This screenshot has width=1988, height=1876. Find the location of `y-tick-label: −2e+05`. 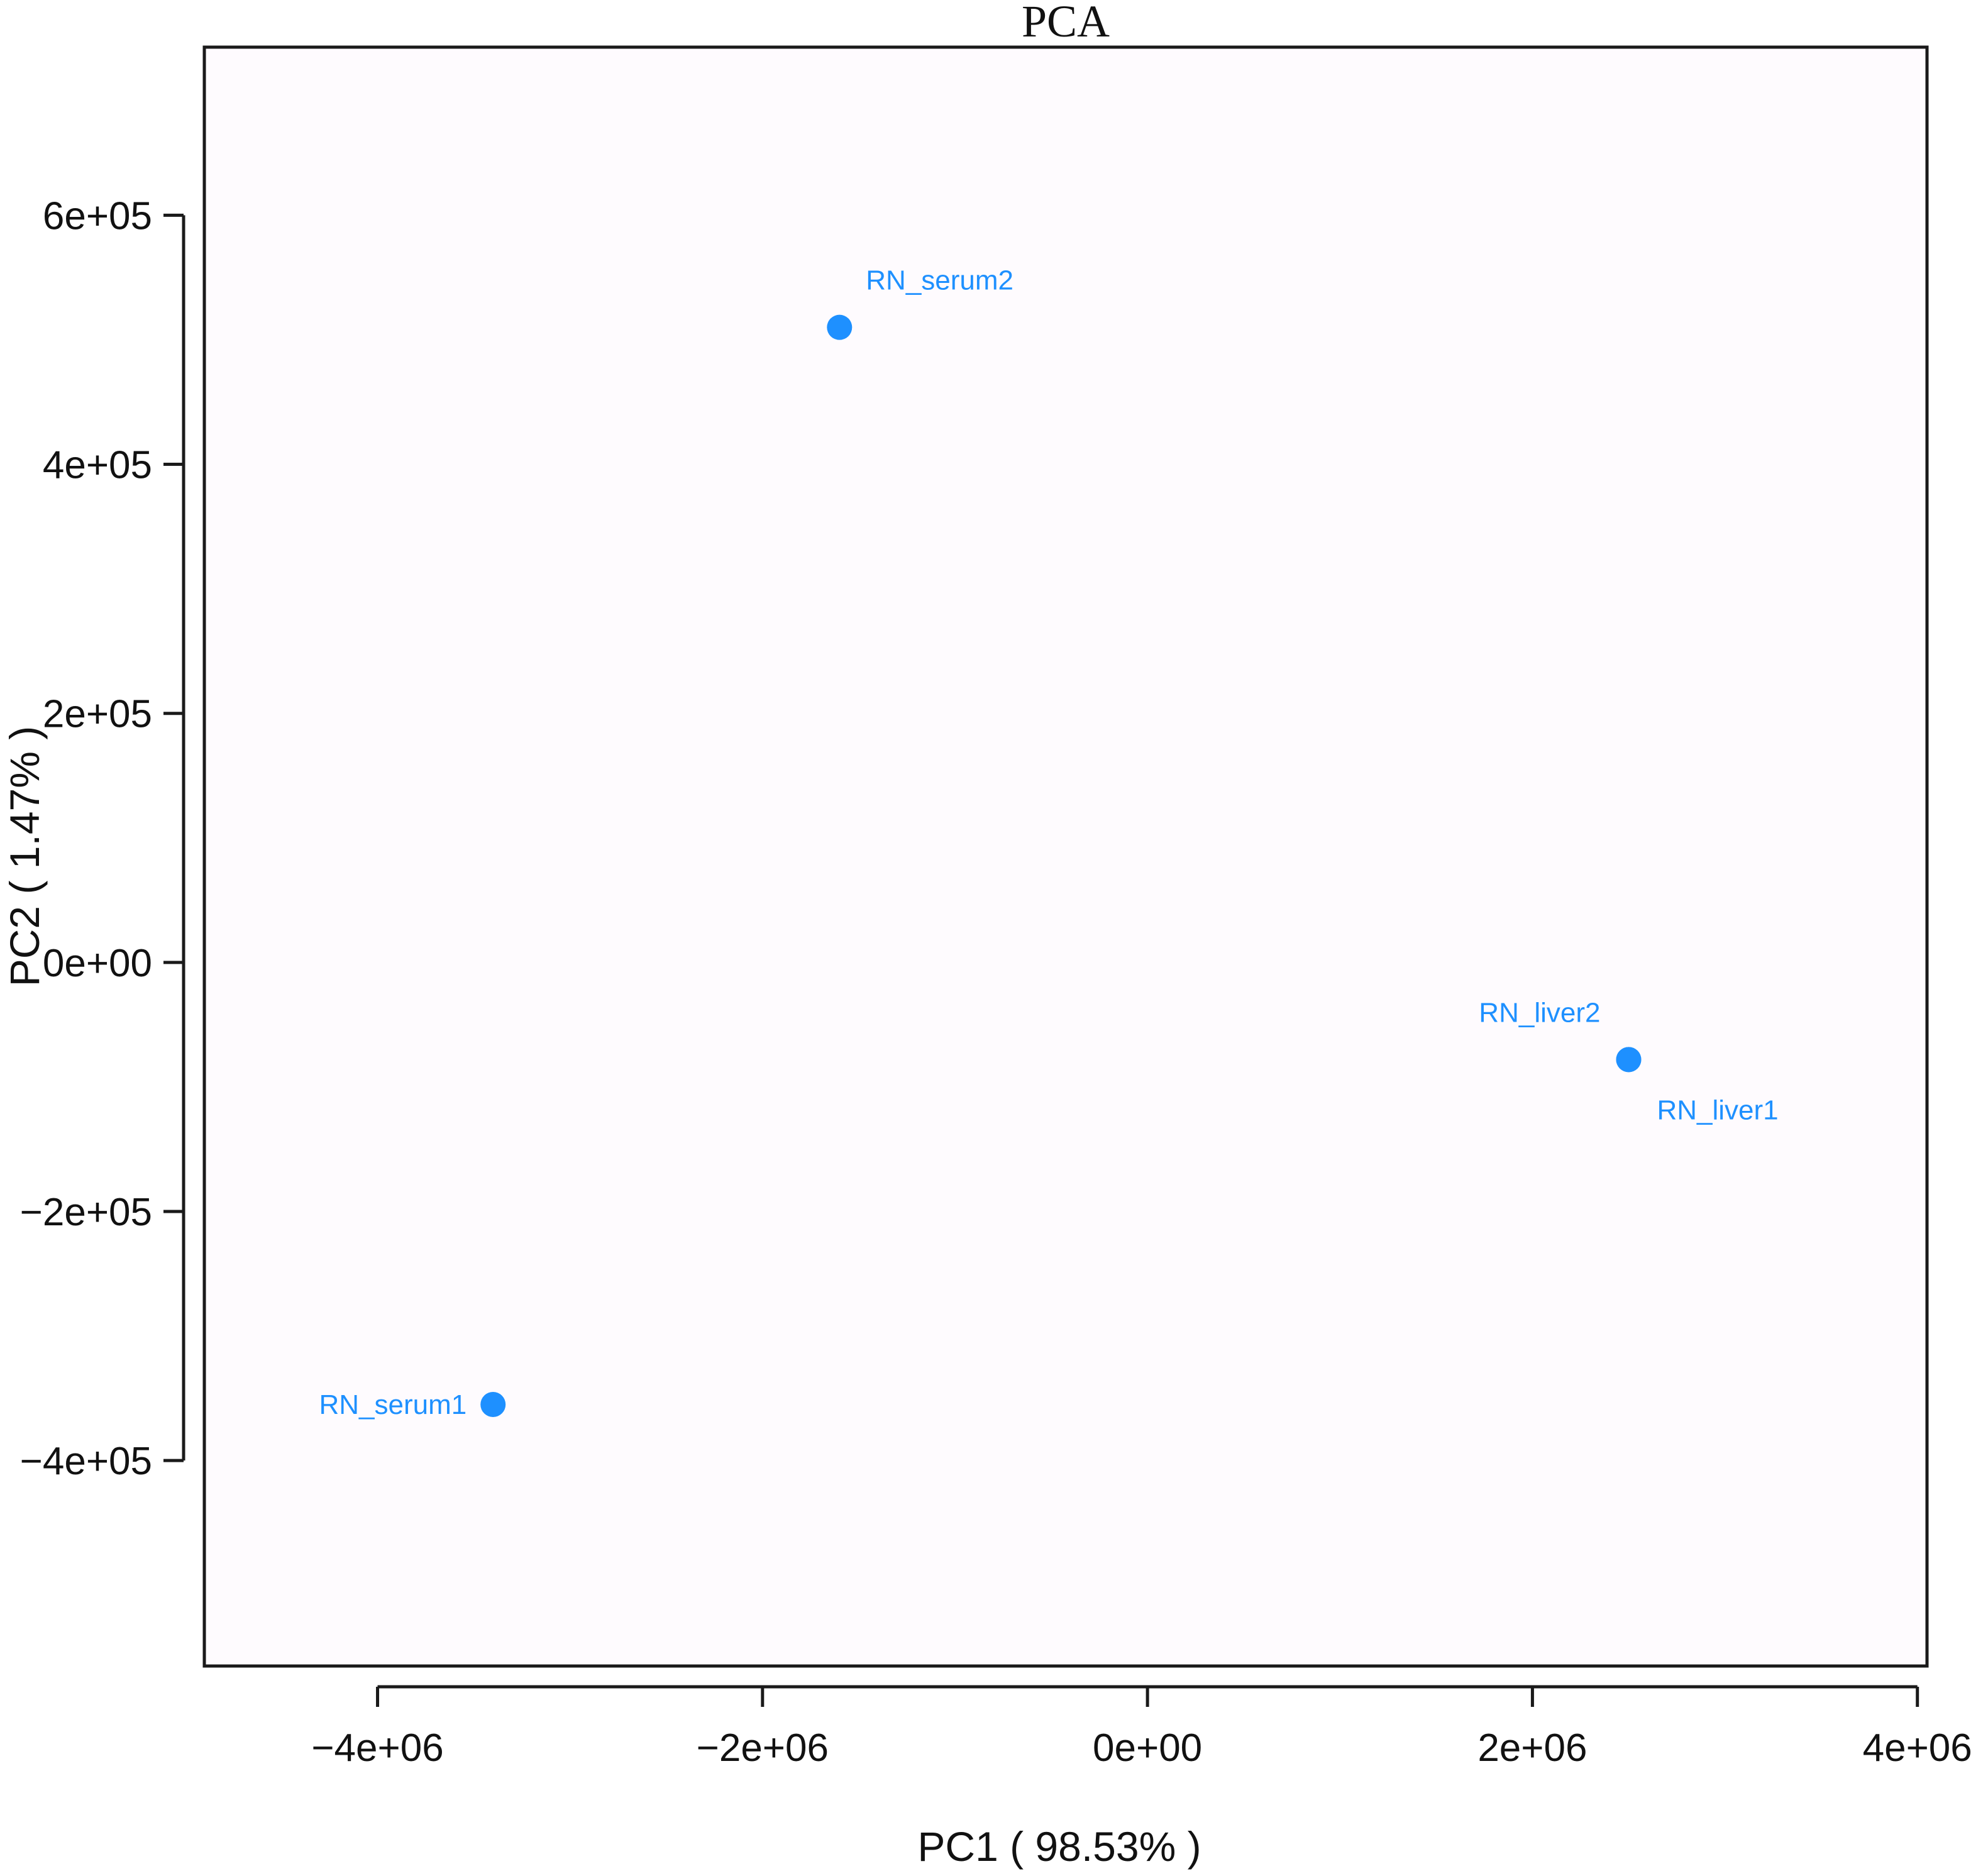

y-tick-label: −2e+05 is located at coordinates (86, 1212).